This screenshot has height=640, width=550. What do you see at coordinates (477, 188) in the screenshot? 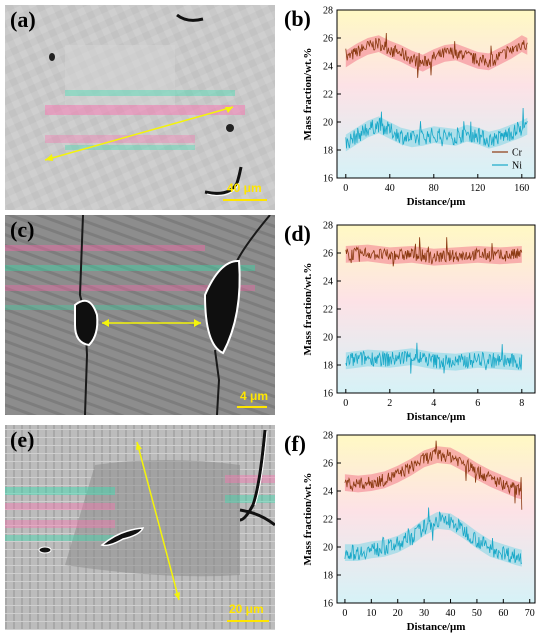
I see `x-tick-label: 120` at bounding box center [477, 188].